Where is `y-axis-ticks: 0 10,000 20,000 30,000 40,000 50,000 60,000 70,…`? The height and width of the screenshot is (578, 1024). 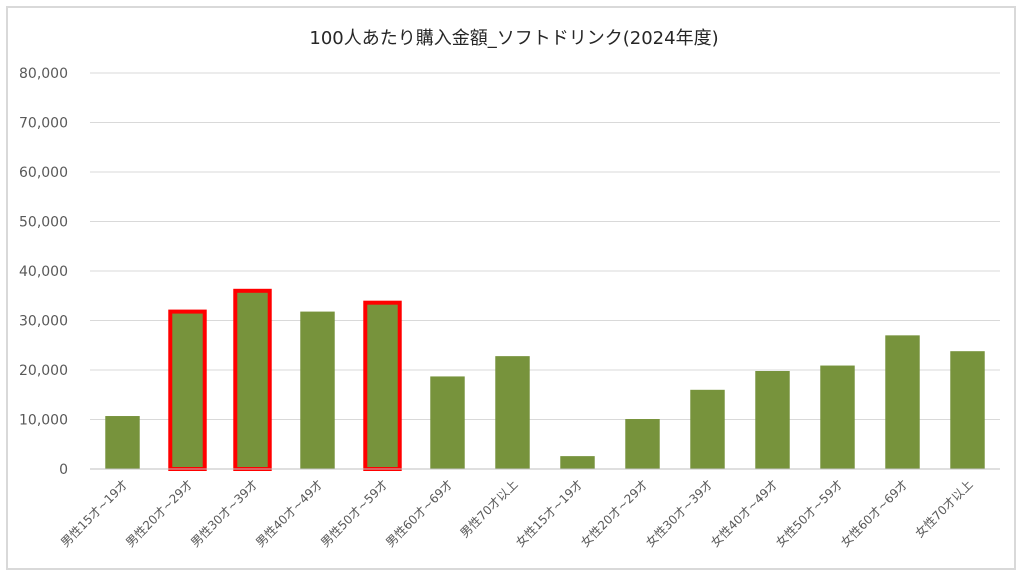 y-axis-ticks: 0 10,000 20,000 30,000 40,000 50,000 60,000 70,… is located at coordinates (43, 272).